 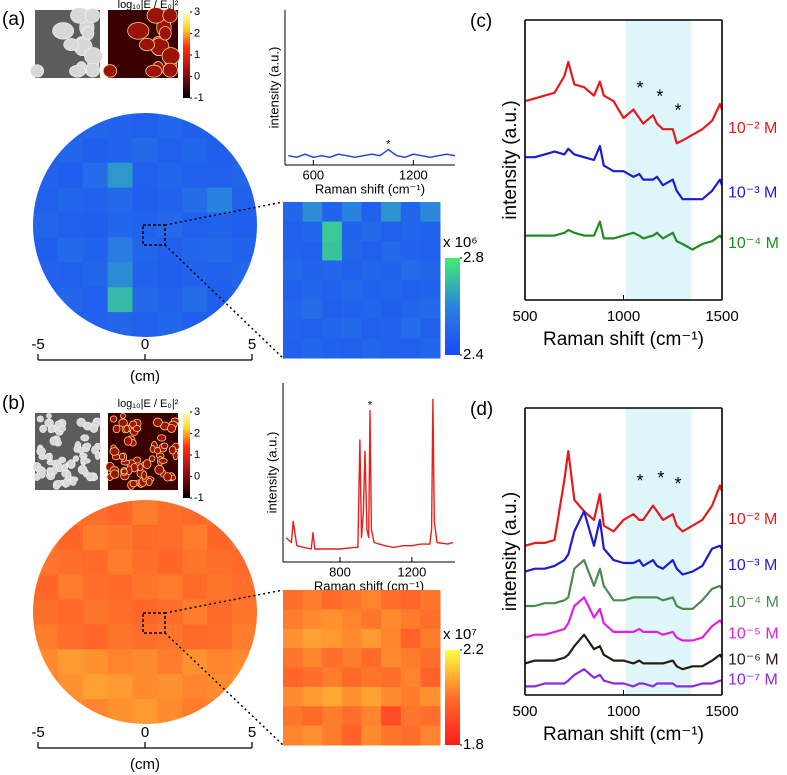 I want to click on panel-label: (b), so click(x=13, y=403).